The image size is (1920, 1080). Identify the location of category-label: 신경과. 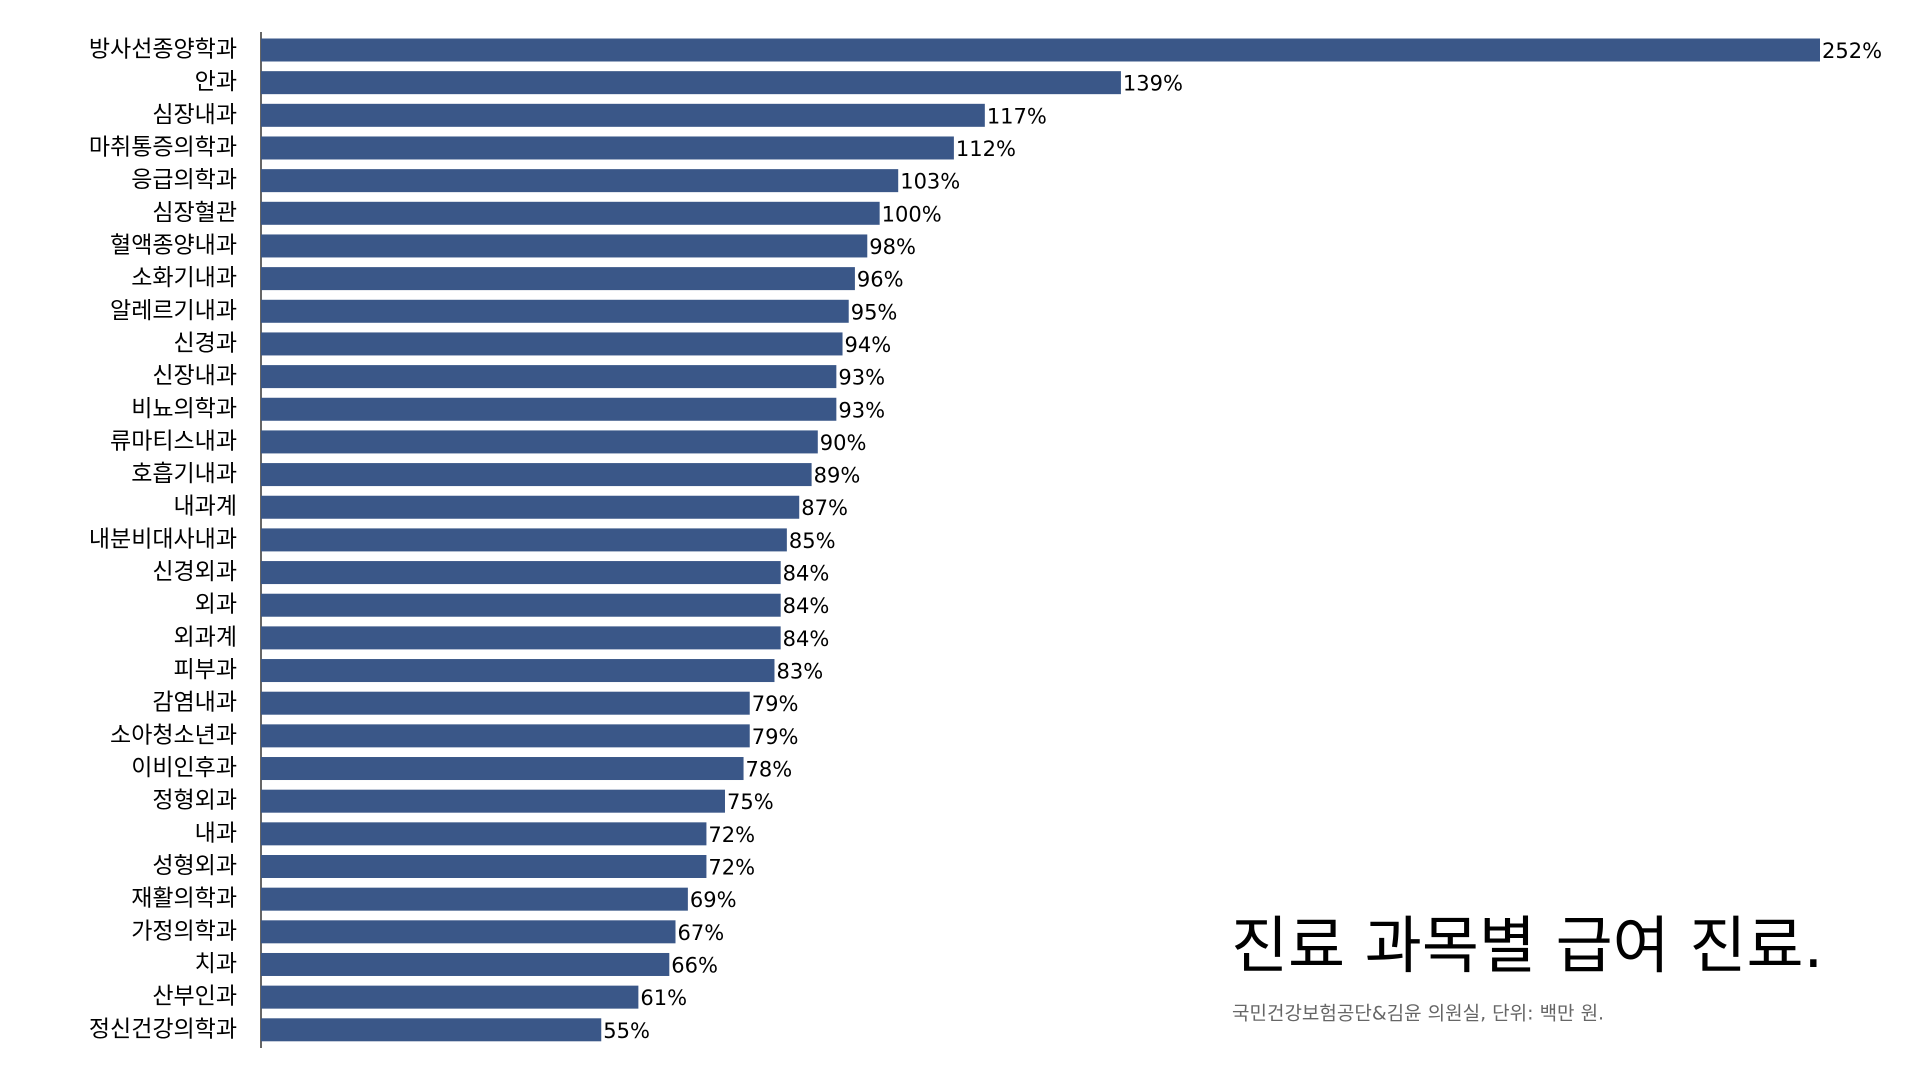
(205, 343).